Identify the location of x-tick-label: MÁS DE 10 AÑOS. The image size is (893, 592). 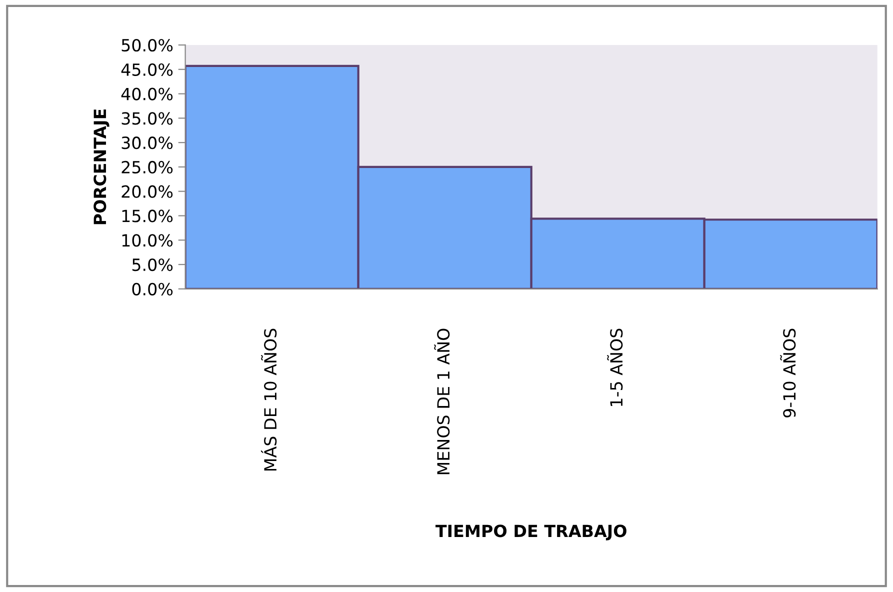
(268, 399).